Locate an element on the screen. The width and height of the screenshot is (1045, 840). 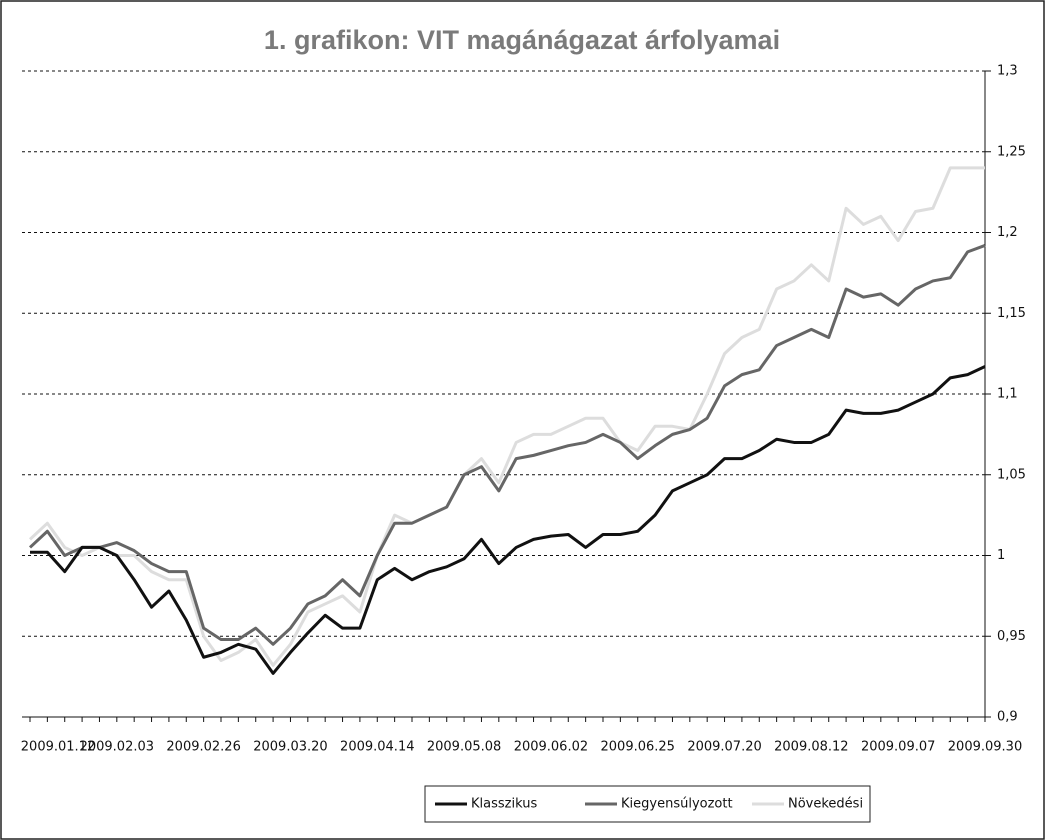
x-tick-label: 2009.02.26 is located at coordinates (203, 747).